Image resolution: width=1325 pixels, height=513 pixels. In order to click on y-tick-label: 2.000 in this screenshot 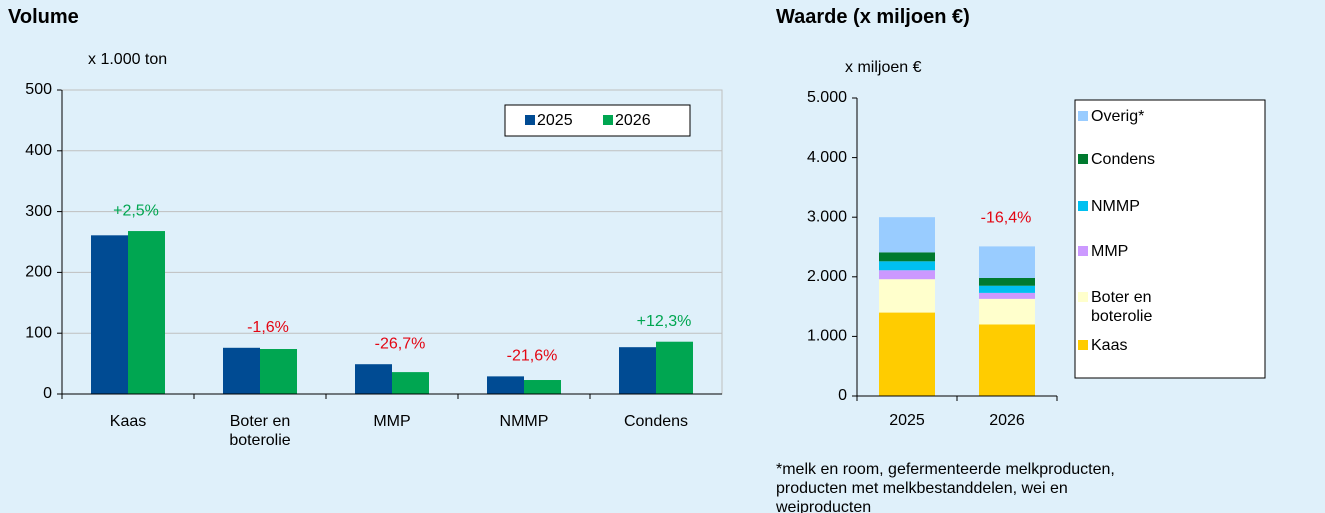, I will do `click(827, 276)`.